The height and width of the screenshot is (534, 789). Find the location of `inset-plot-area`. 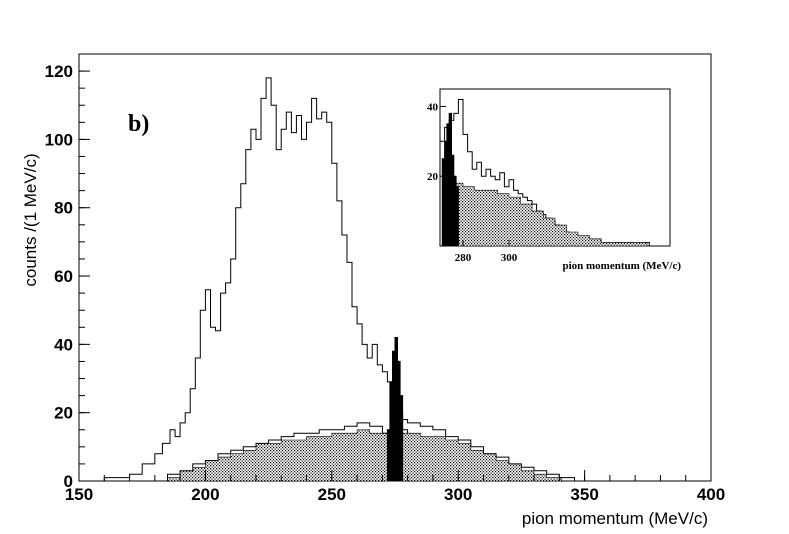

inset-plot-area is located at coordinates (544, 173).